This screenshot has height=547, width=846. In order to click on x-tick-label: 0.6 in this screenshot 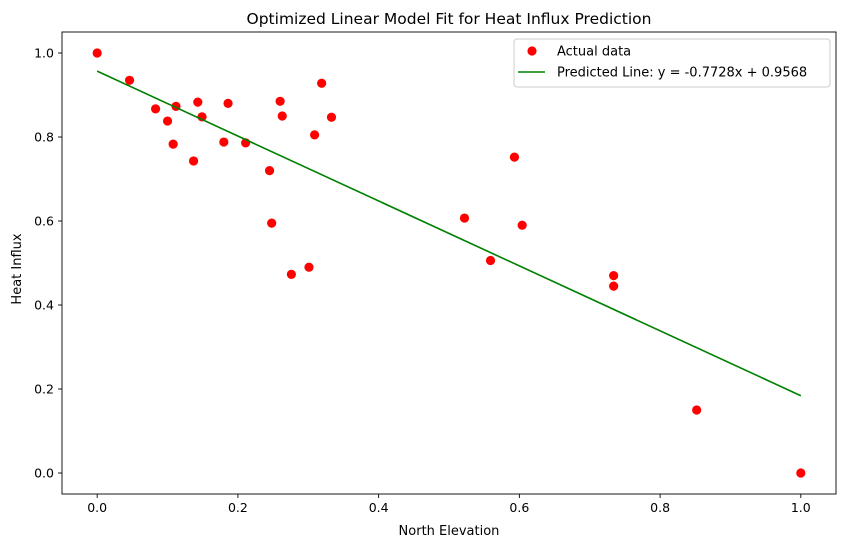, I will do `click(519, 507)`.